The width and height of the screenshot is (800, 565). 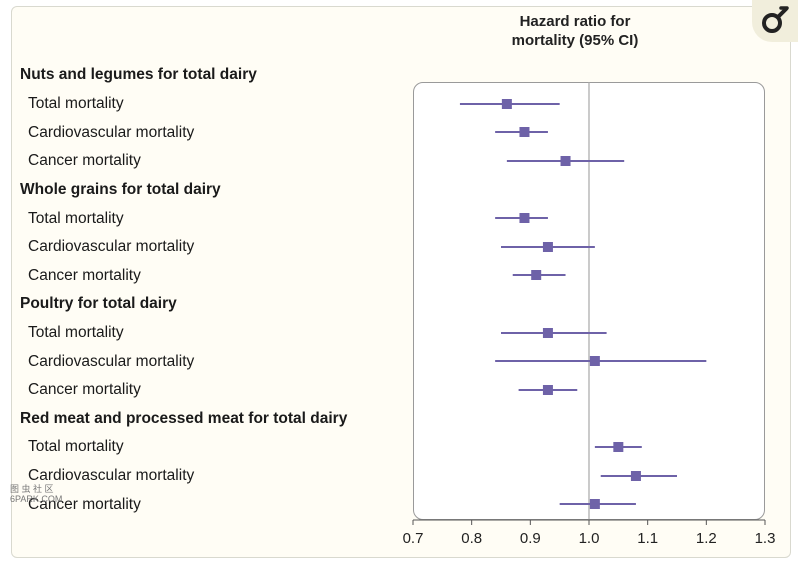 I want to click on x-tick-label: 1.2, so click(x=706, y=538).